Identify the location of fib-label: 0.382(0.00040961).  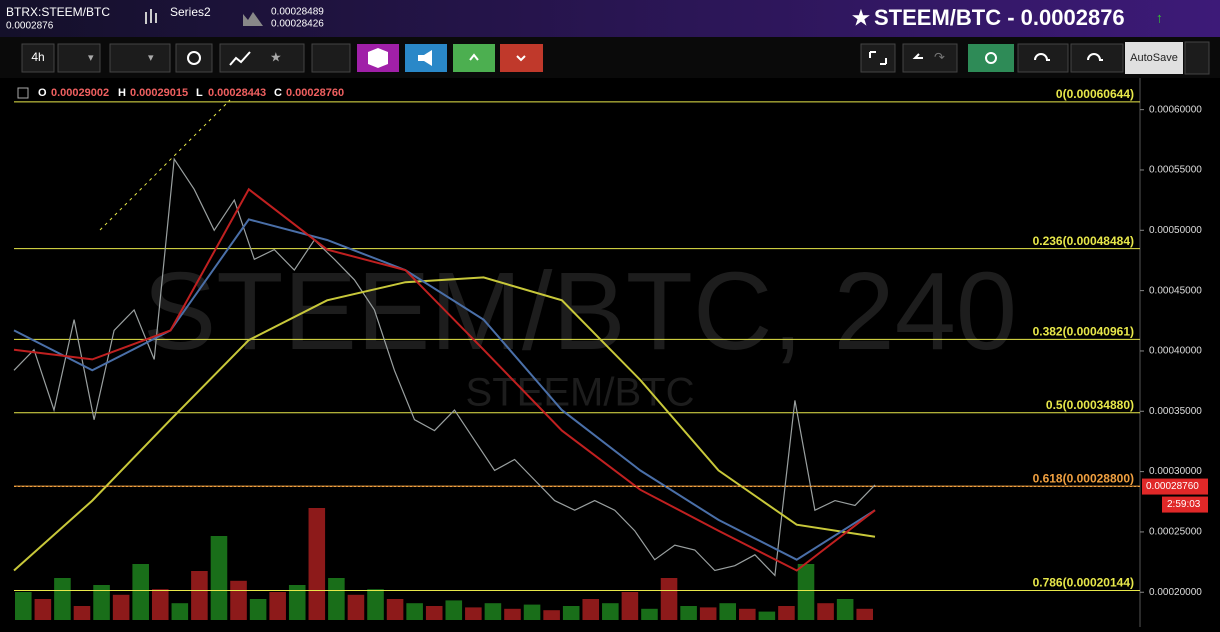
(1083, 332).